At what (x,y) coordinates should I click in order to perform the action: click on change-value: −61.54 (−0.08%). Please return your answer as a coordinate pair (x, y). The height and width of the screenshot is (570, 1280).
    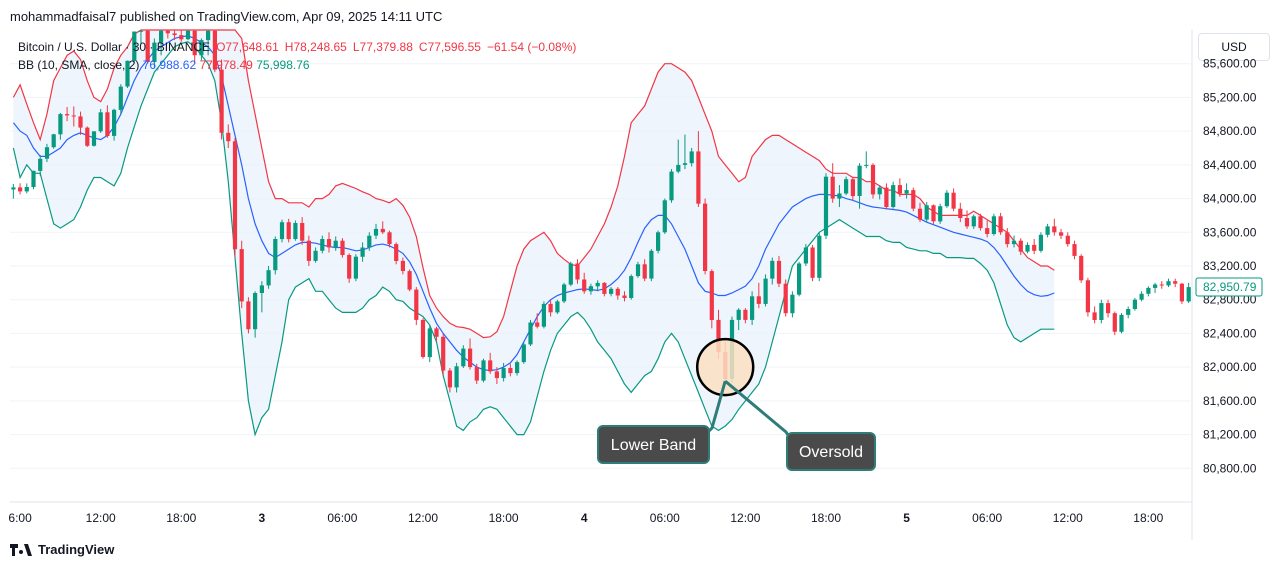
    Looking at the image, I should click on (531, 47).